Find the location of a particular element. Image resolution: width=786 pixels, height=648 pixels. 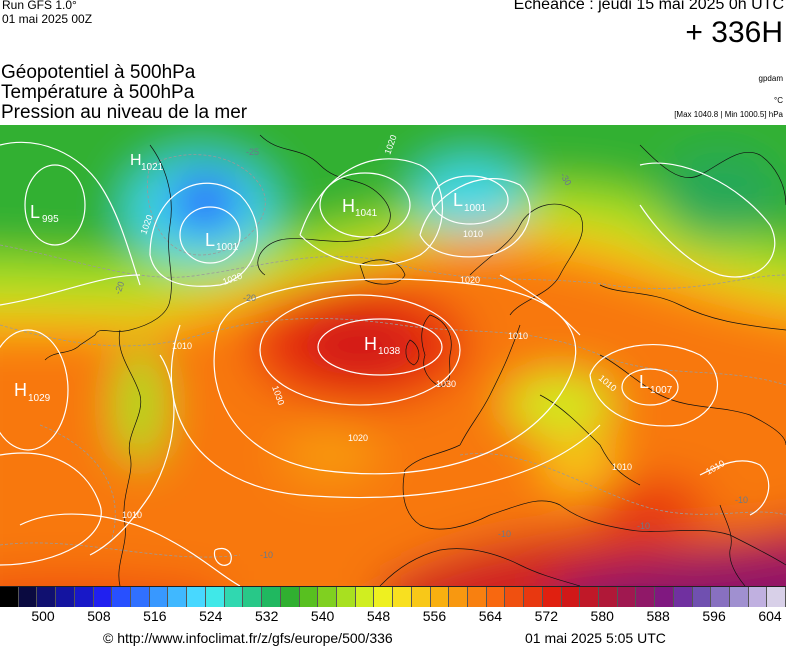

low-center-1001-north: L 1001 is located at coordinates (470, 202).